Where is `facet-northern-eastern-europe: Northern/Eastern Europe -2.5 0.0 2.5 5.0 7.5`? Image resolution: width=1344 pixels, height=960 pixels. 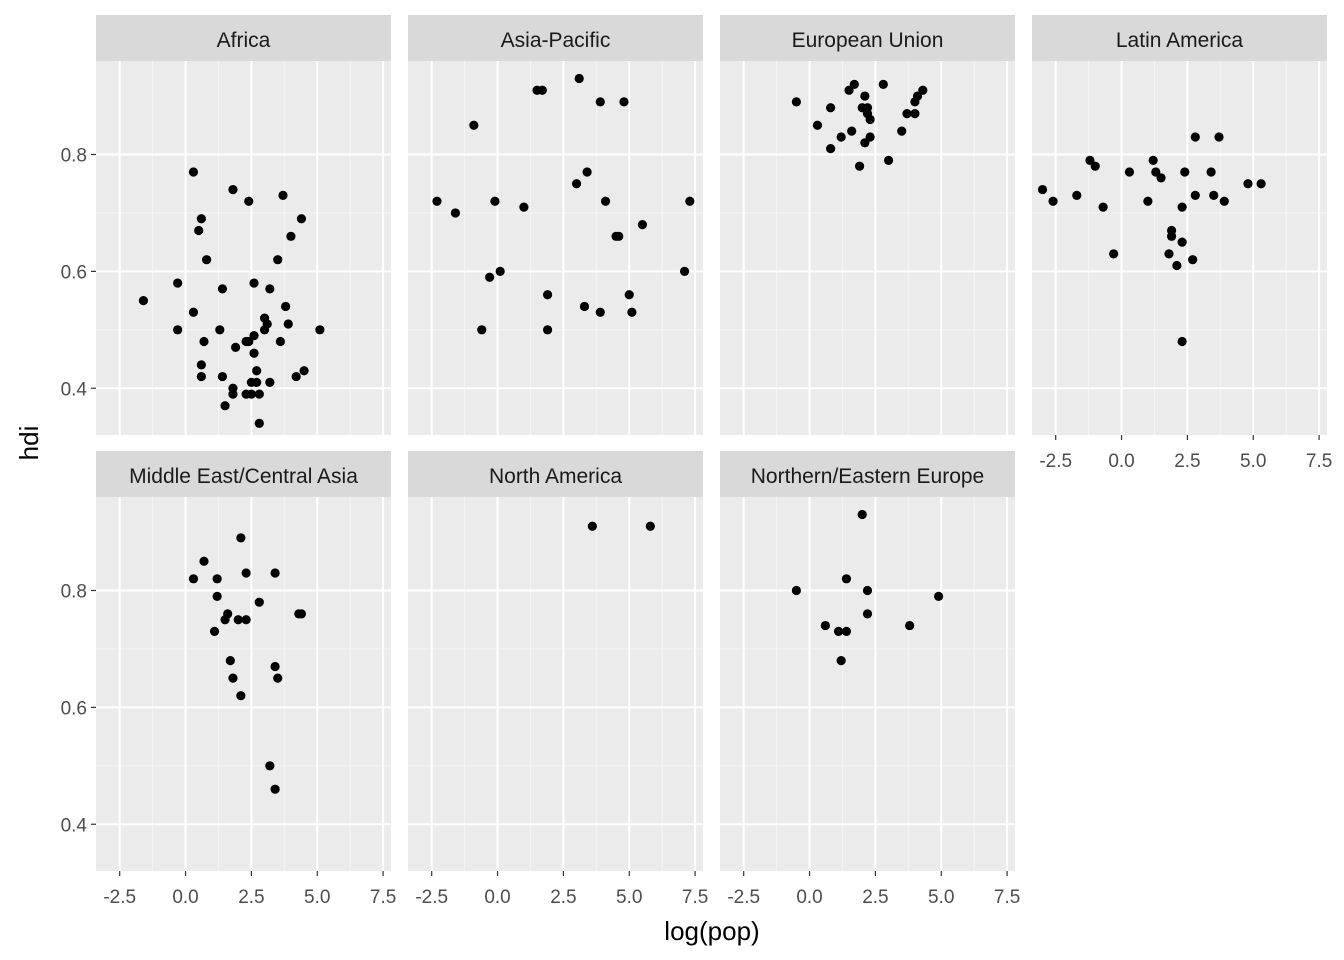 facet-northern-eastern-europe: Northern/Eastern Europe -2.5 0.0 2.5 5.0 7.5 is located at coordinates (870, 679).